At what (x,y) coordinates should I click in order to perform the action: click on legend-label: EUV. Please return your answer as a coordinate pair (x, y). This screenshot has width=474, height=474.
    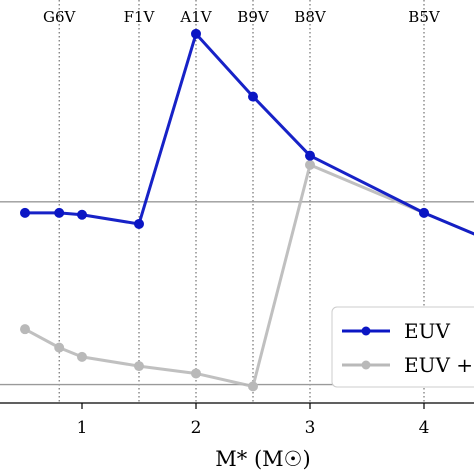
    Looking at the image, I should click on (427, 331).